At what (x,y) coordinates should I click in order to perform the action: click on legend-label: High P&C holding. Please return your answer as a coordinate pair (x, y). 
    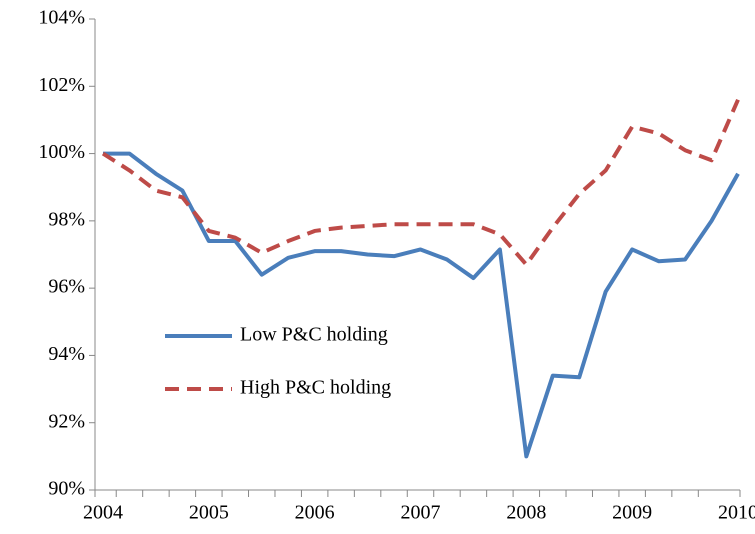
    Looking at the image, I should click on (315, 388).